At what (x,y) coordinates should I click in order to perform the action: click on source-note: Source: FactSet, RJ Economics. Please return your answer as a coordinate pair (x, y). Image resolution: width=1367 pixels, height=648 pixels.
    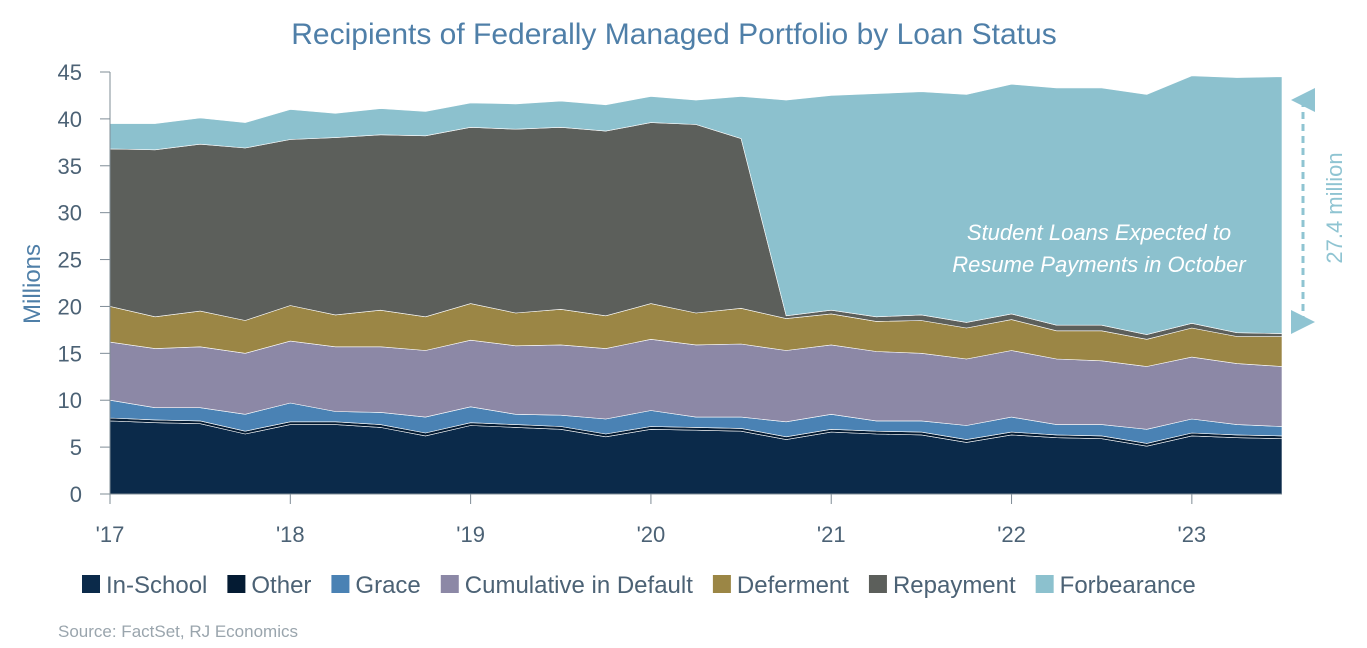
    Looking at the image, I should click on (178, 631).